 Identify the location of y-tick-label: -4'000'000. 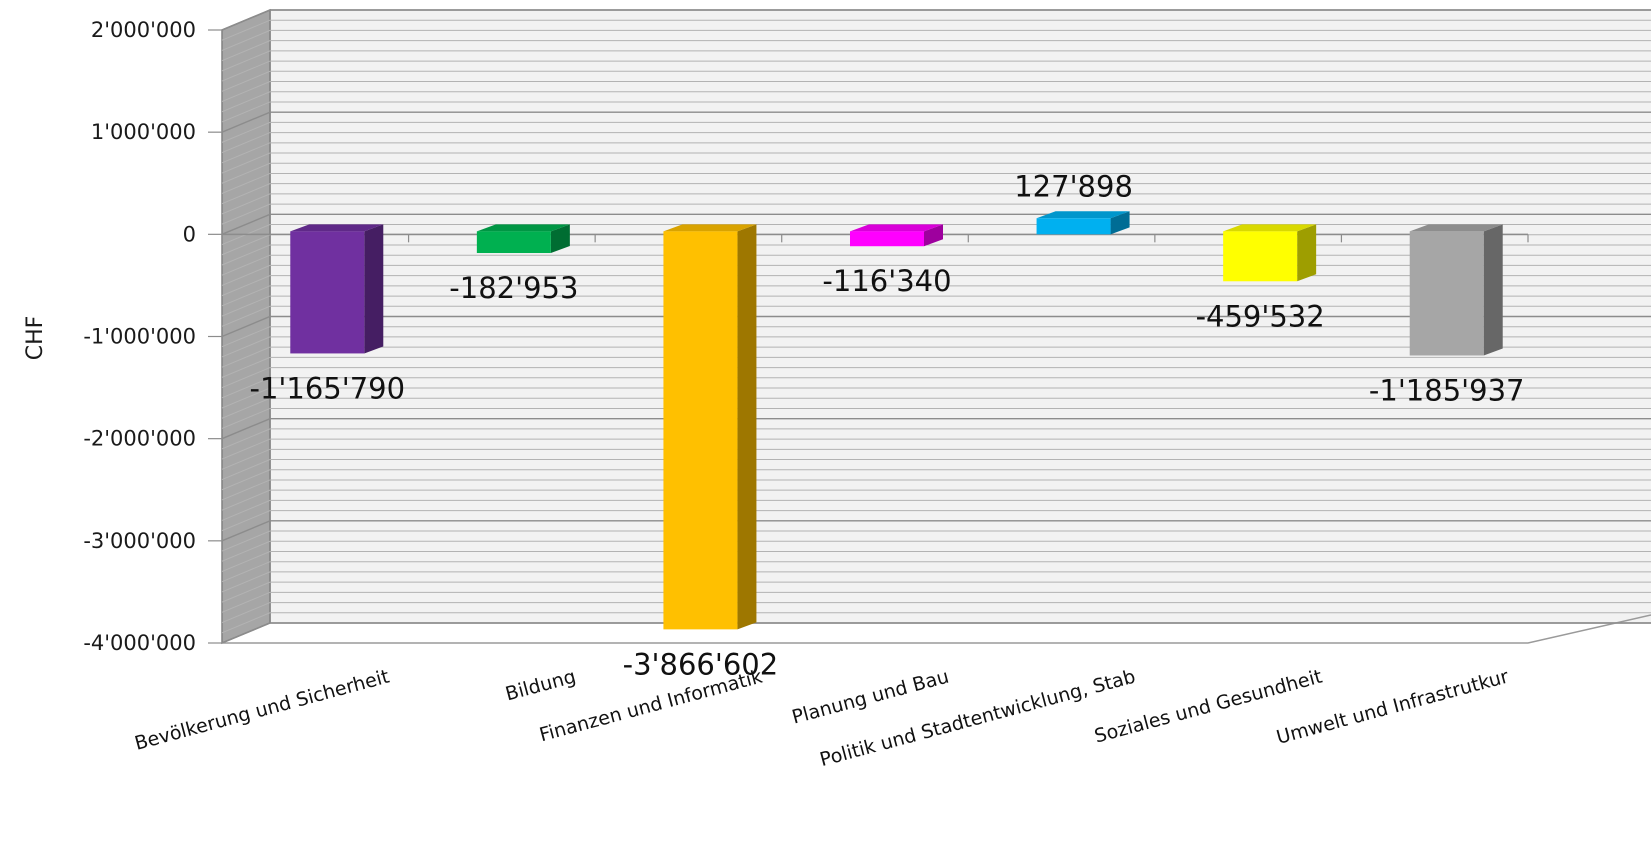
(139, 643).